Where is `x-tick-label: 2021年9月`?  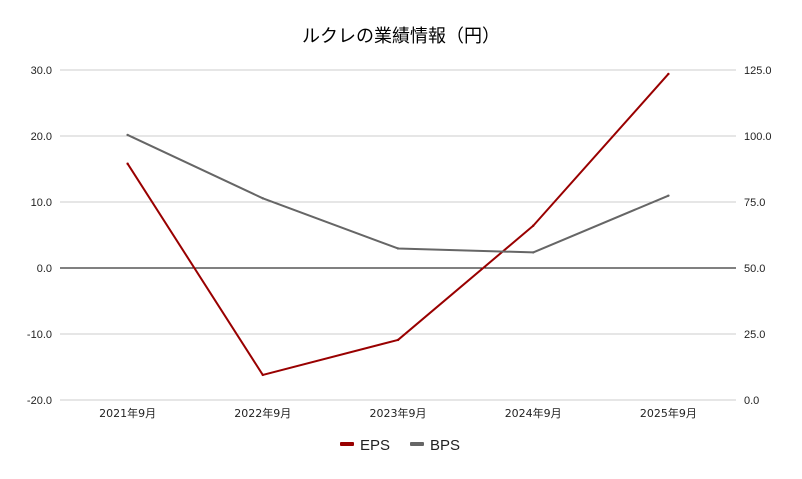 x-tick-label: 2021年9月 is located at coordinates (127, 413).